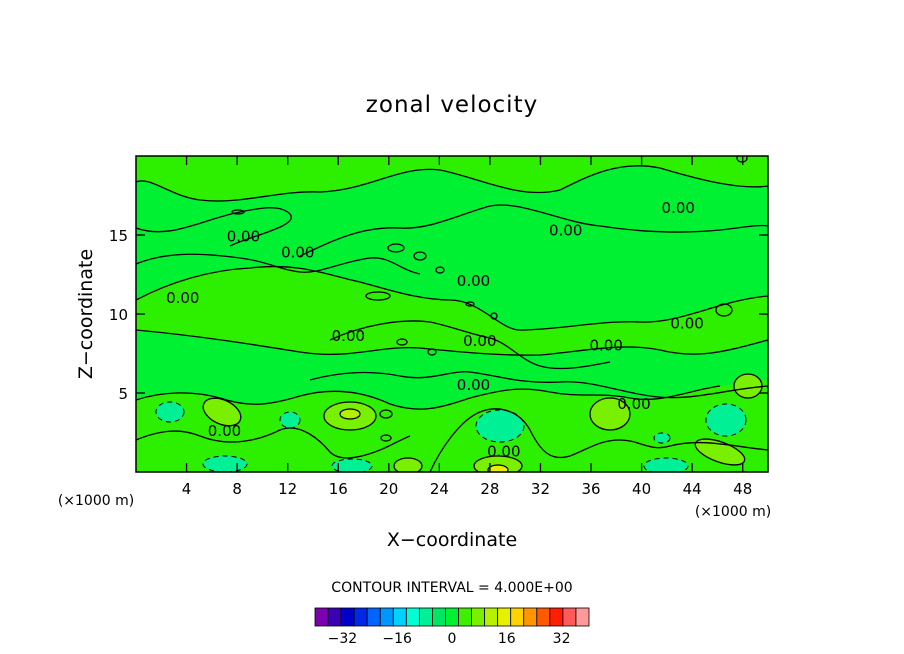 The height and width of the screenshot is (654, 904). I want to click on chart-title: zonal velocity, so click(452, 105).